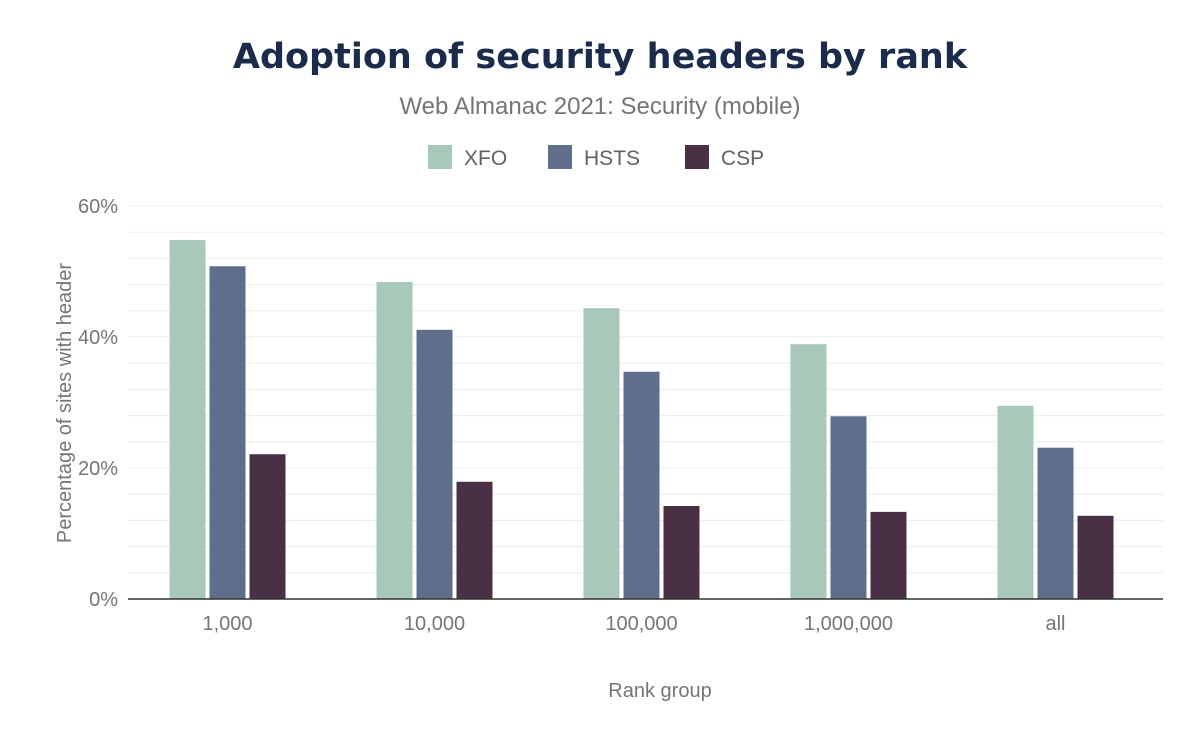 The height and width of the screenshot is (742, 1200). What do you see at coordinates (65, 403) in the screenshot?
I see `y-axis-label: Percentage of sites with header` at bounding box center [65, 403].